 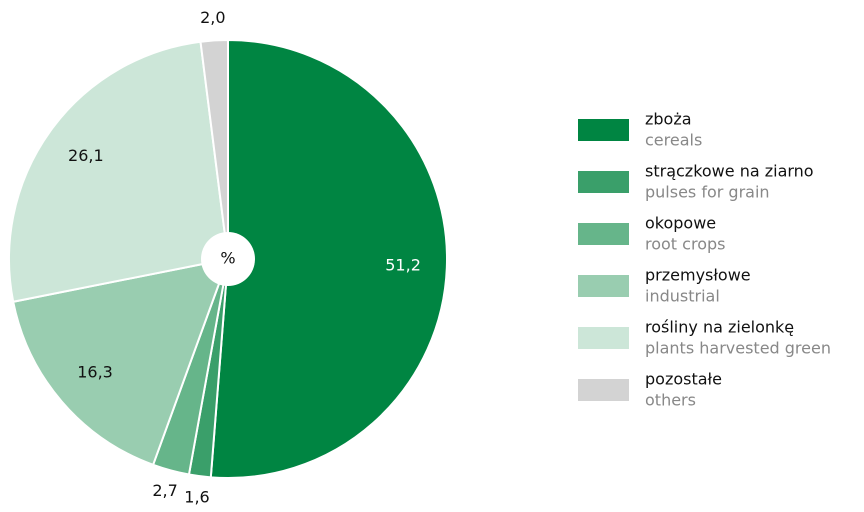 What do you see at coordinates (670, 400) in the screenshot?
I see `legend-label-en: others` at bounding box center [670, 400].